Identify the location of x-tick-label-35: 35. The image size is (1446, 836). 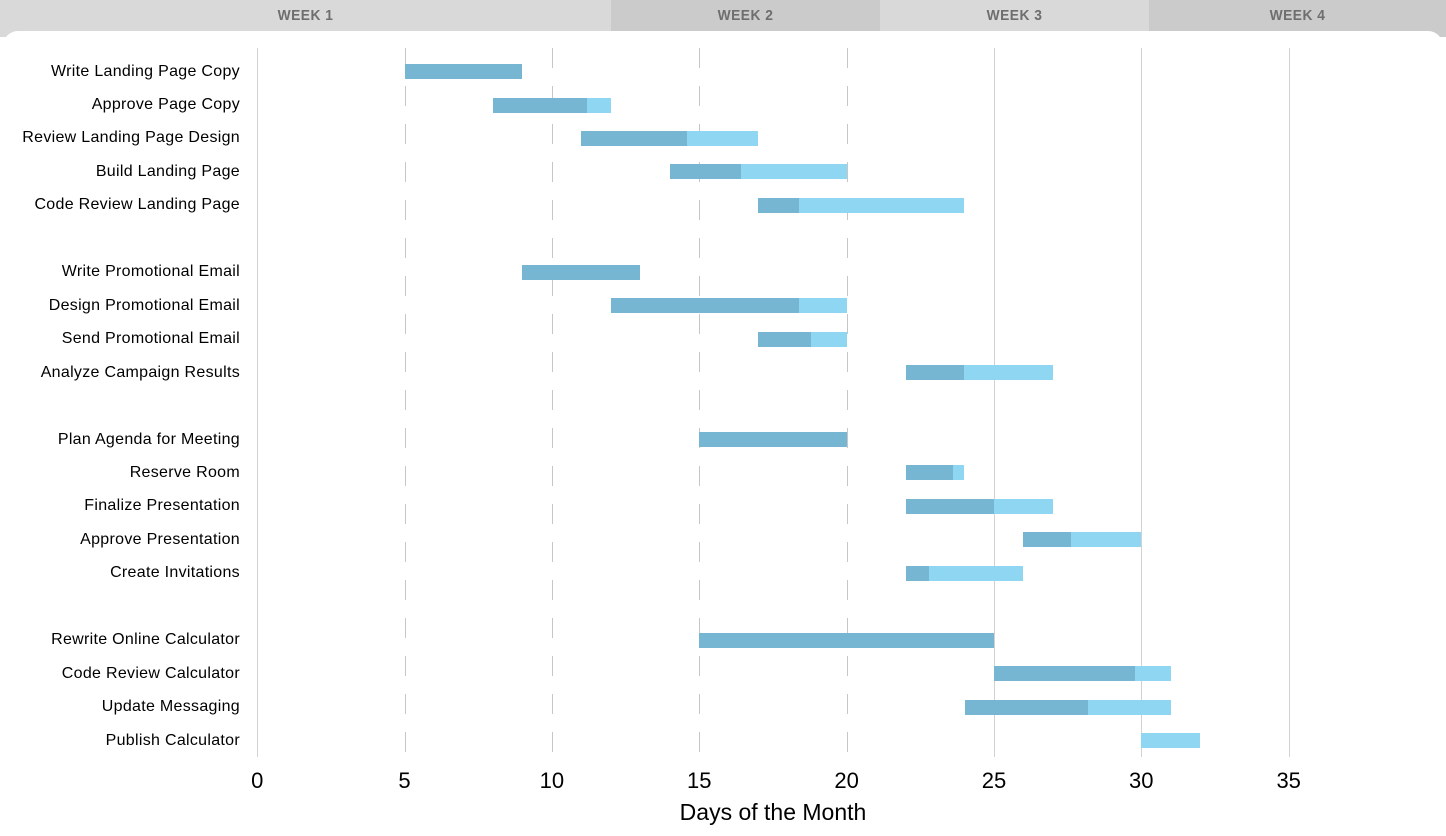
(1288, 780).